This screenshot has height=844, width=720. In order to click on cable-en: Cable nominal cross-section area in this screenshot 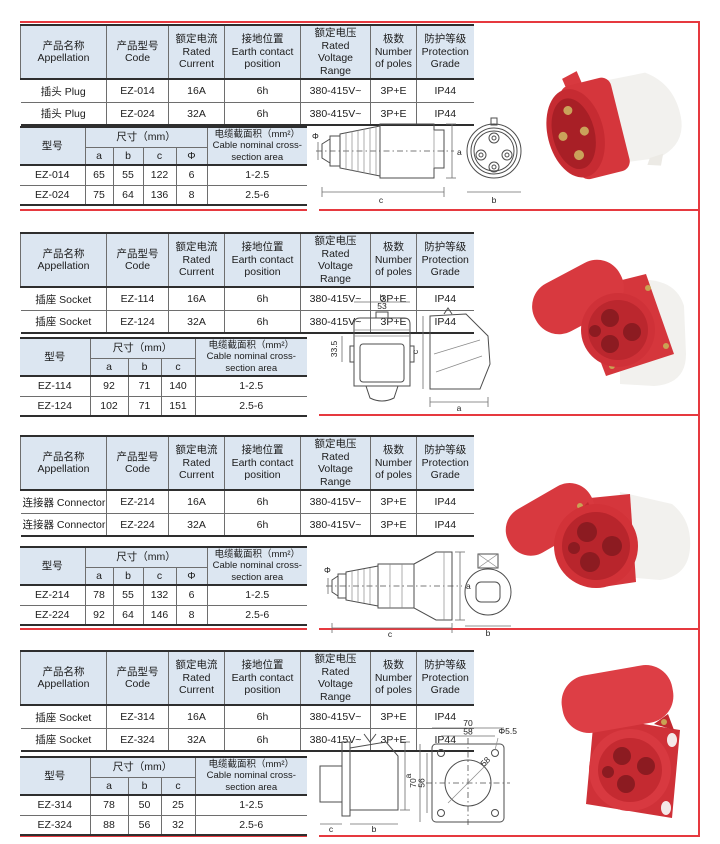, I will do `click(251, 781)`.